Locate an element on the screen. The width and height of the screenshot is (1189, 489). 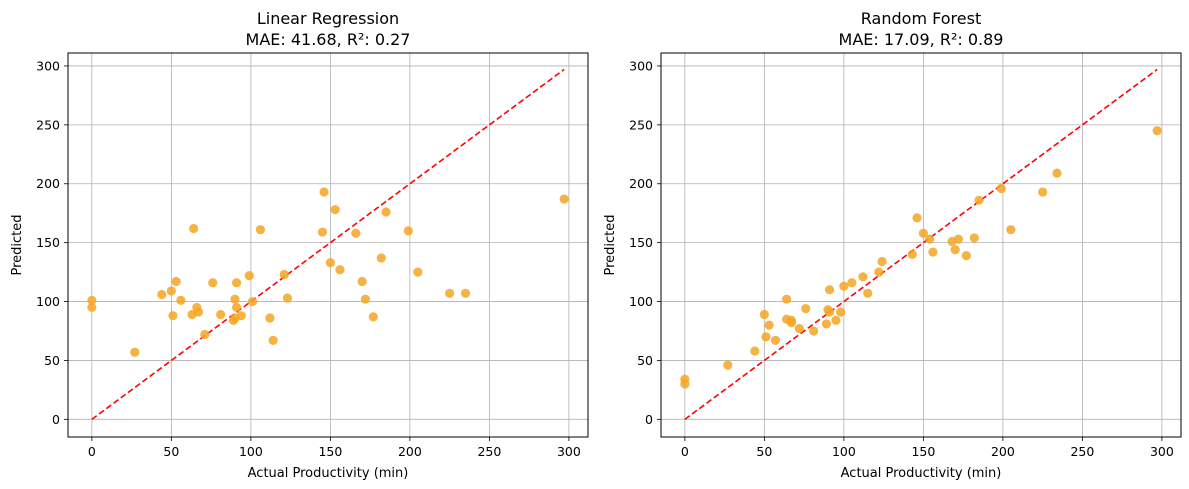
chart-title-line1: Random Forest is located at coordinates (921, 18).